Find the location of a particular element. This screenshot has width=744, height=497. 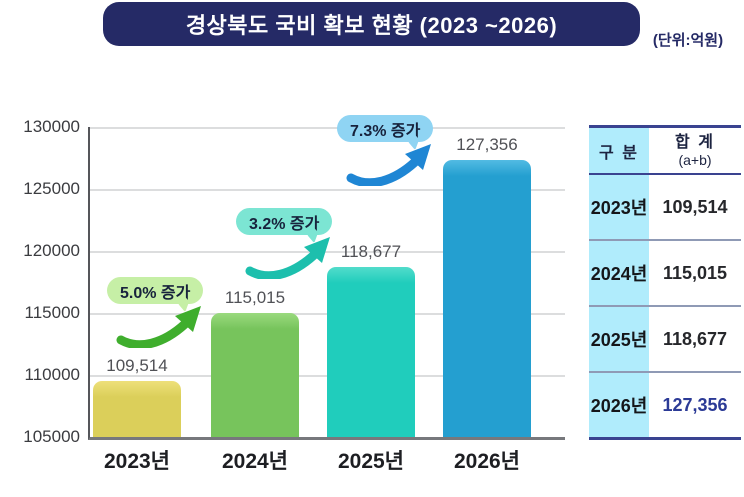

increase-badge-label: 3.2% 증가 is located at coordinates (284, 224).